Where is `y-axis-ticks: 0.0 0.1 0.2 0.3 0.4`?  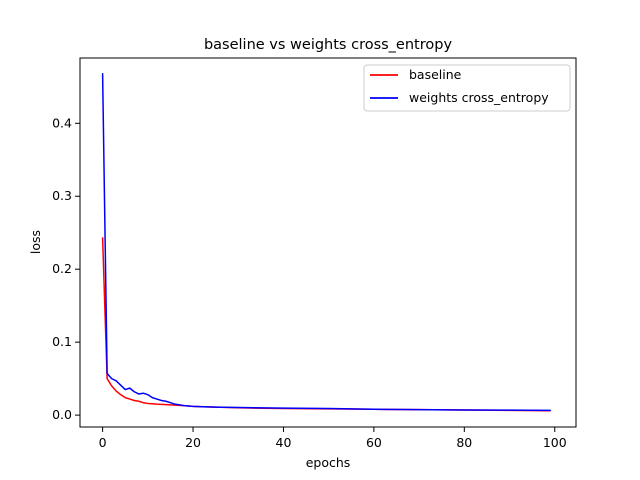 y-axis-ticks: 0.0 0.1 0.2 0.3 0.4 is located at coordinates (66, 268).